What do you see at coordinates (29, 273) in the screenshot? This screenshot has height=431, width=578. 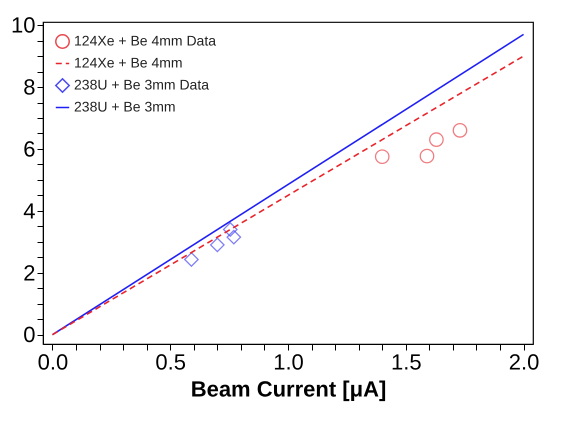 I see `y-tick-label: 2` at bounding box center [29, 273].